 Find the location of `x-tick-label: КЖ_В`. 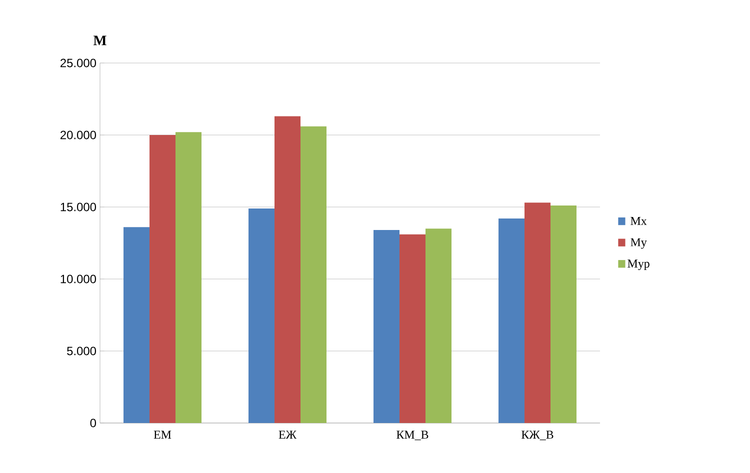

x-tick-label: КЖ_В is located at coordinates (538, 435).